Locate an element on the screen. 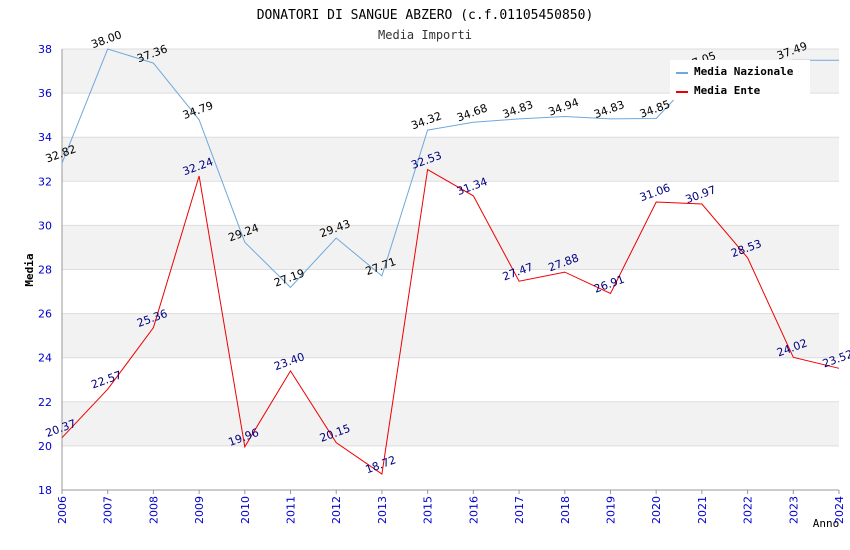 This screenshot has height=550, width=850. x-tick-label: 2024 is located at coordinates (839, 510).